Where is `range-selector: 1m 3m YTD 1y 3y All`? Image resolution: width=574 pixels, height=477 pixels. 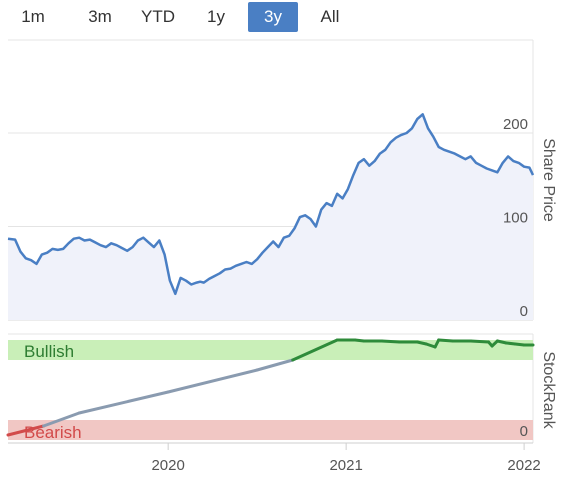
range-selector: 1m 3m YTD 1y 3y All is located at coordinates (287, 18).